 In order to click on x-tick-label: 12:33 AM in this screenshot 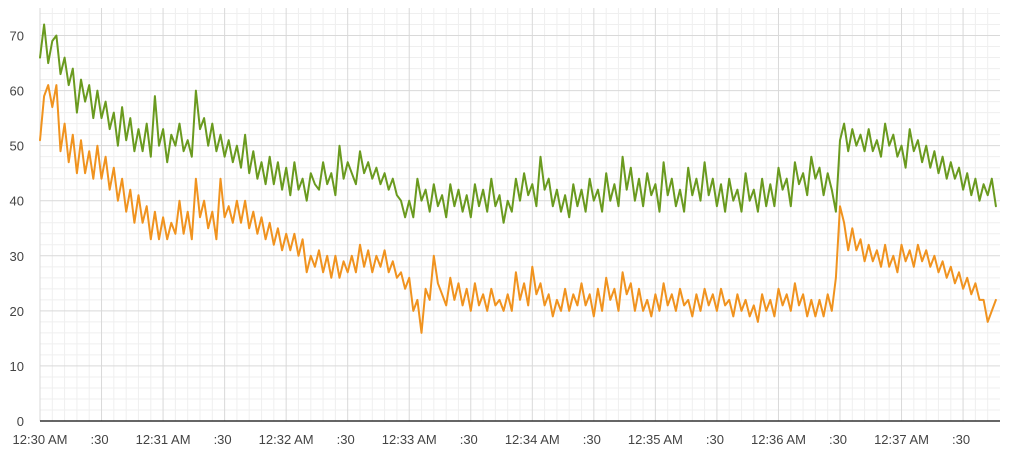, I will do `click(409, 439)`.